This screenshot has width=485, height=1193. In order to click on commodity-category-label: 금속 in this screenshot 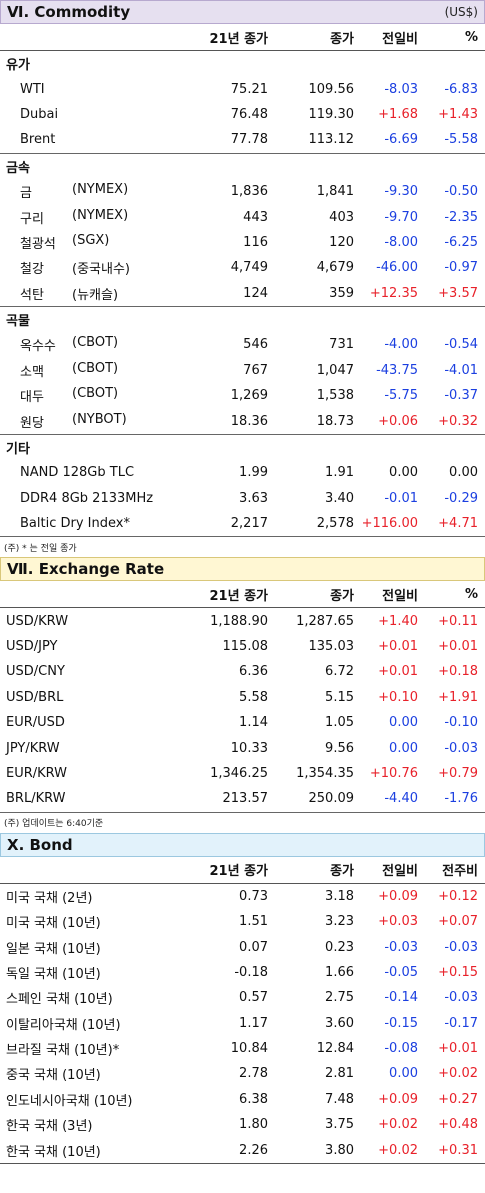, I will do `click(242, 165)`.